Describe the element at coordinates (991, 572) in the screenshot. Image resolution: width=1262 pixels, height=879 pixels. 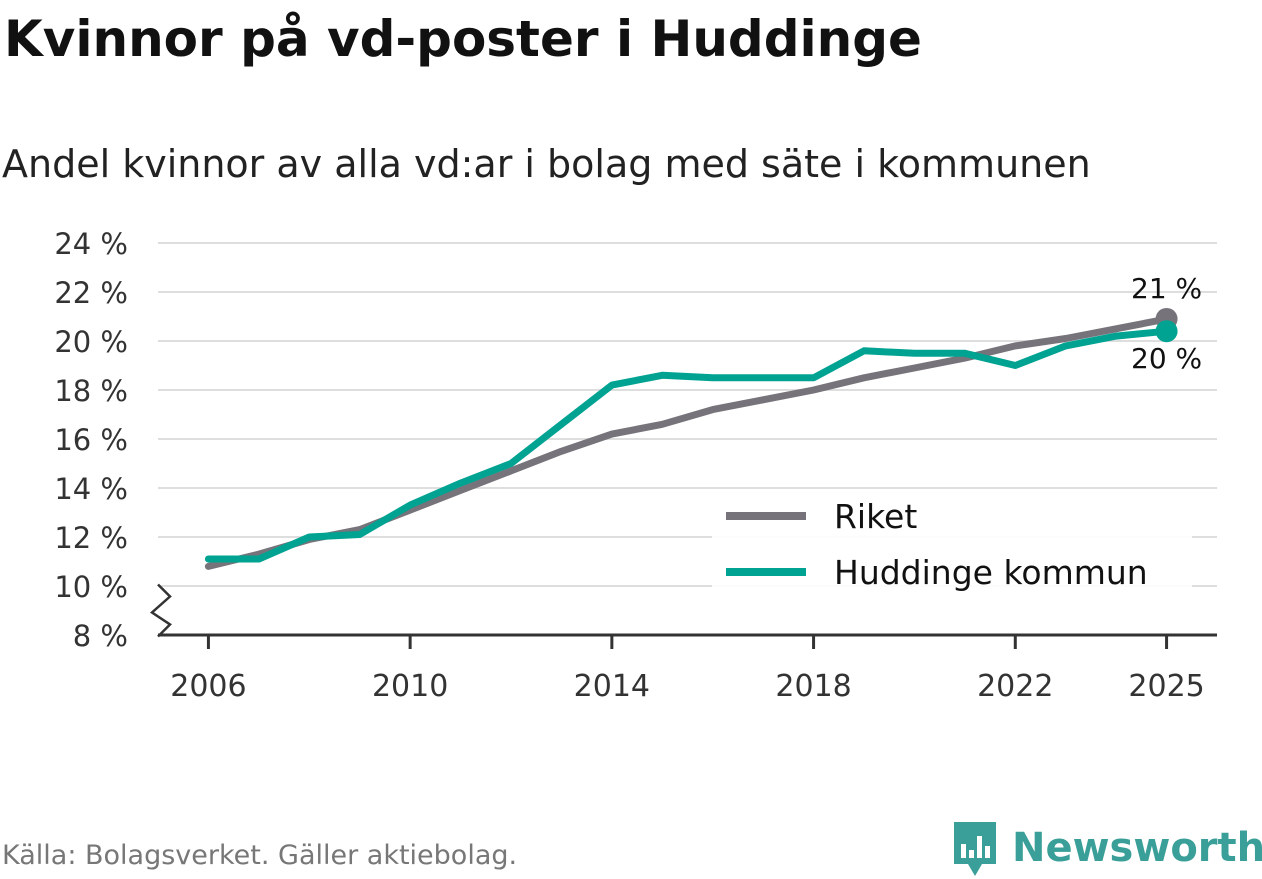
I see `legend-label-huddinge: Huddinge kommun` at that location.